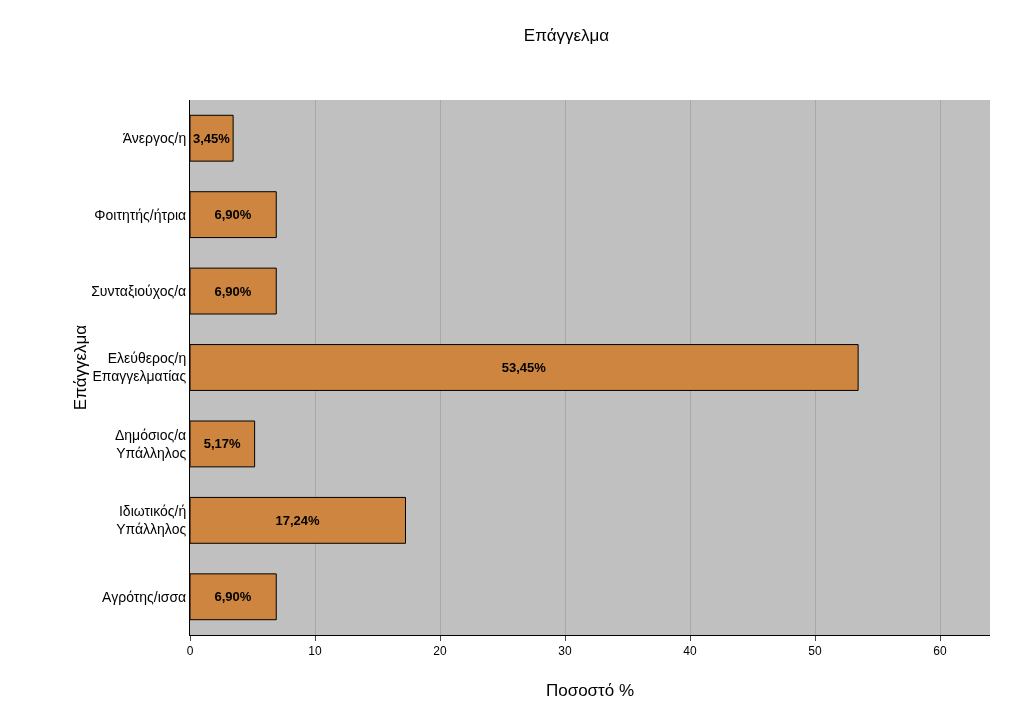 The image size is (1030, 725). What do you see at coordinates (139, 290) in the screenshot?
I see `y-tick-label: Συνταξιούχος/α` at bounding box center [139, 290].